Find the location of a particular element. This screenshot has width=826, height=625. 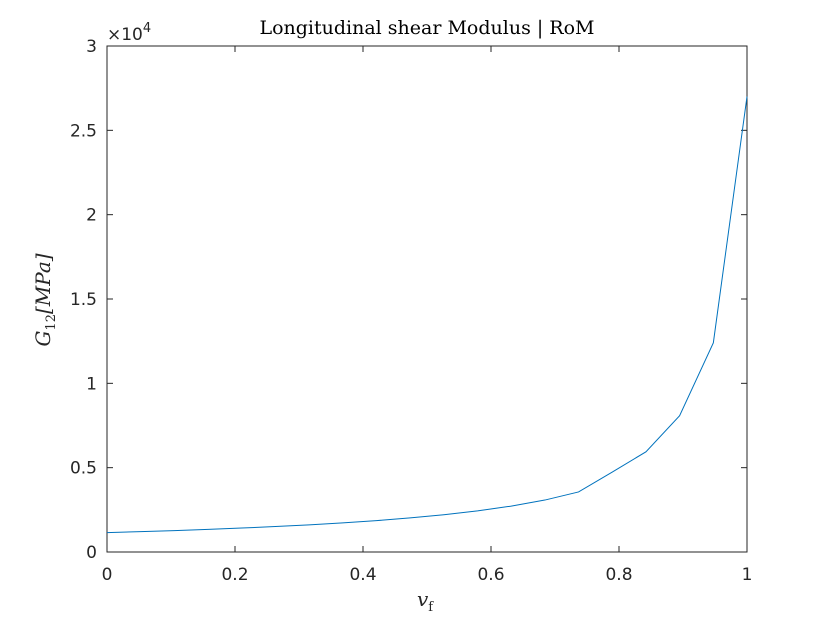

y-tick-label: 1.5 is located at coordinates (83, 300).